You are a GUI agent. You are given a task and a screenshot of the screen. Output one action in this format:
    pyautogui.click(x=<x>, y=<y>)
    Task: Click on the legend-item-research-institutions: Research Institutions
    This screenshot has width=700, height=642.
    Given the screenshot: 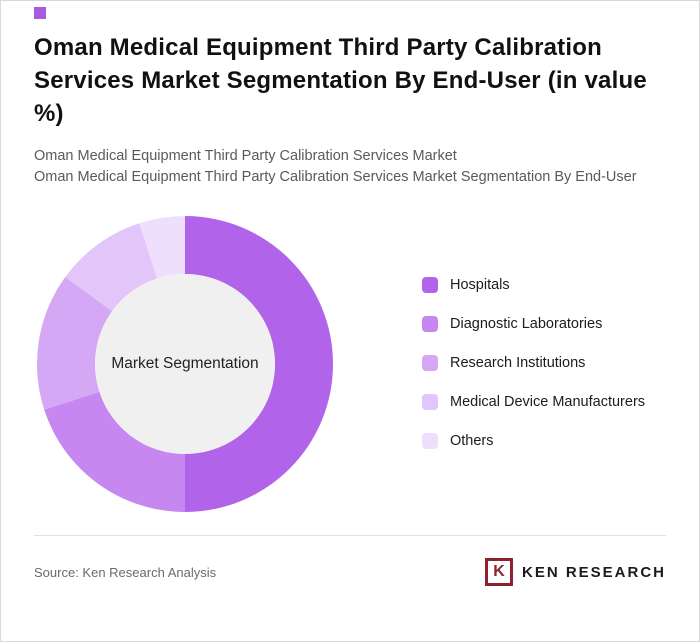 What is the action you would take?
    pyautogui.click(x=533, y=363)
    